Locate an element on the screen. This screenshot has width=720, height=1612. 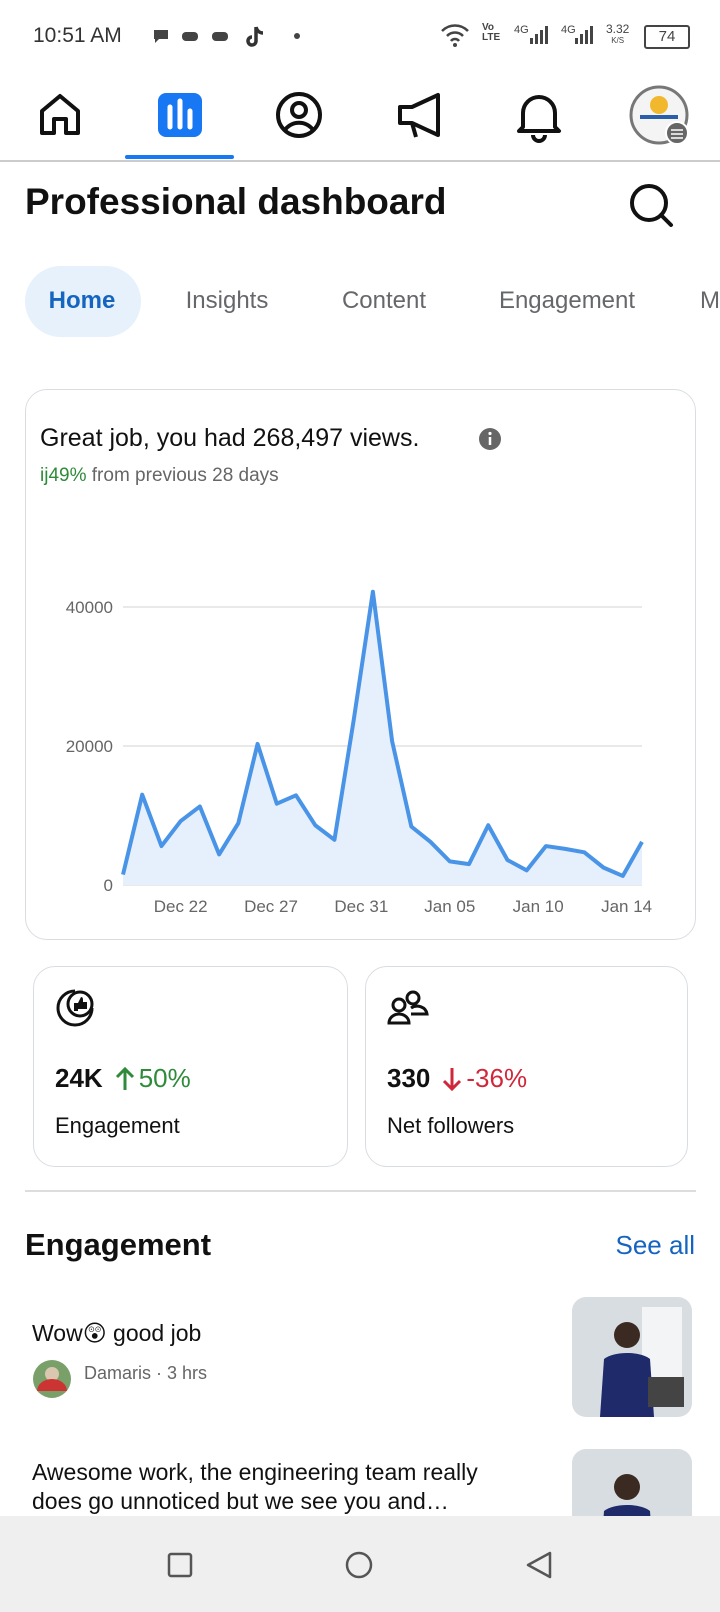
info-icon is located at coordinates (490, 439).